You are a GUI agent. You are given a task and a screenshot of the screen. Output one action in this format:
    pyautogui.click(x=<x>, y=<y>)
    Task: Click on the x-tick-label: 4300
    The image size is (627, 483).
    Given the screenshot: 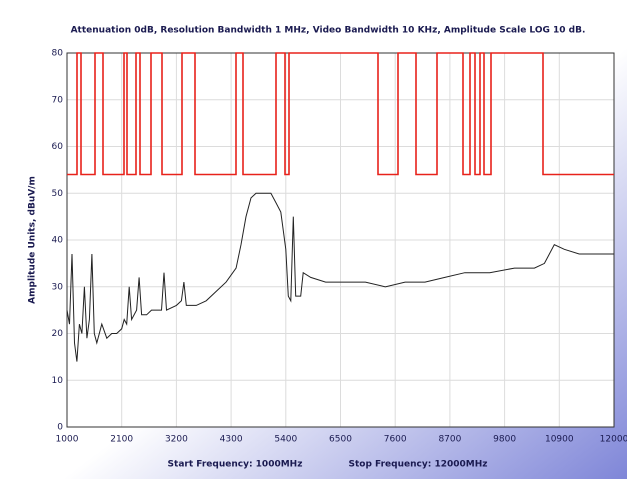 What is the action you would take?
    pyautogui.click(x=231, y=440)
    